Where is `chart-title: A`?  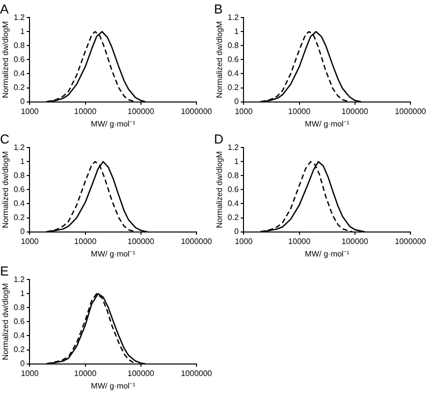
chart-title: A is located at coordinates (4, 8).